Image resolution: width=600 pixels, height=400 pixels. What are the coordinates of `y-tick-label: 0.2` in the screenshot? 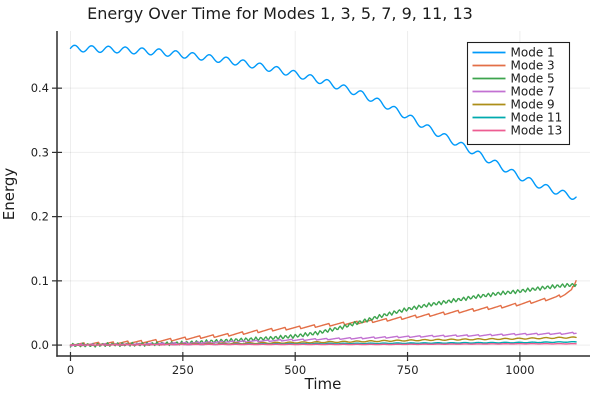 It's located at (40, 217).